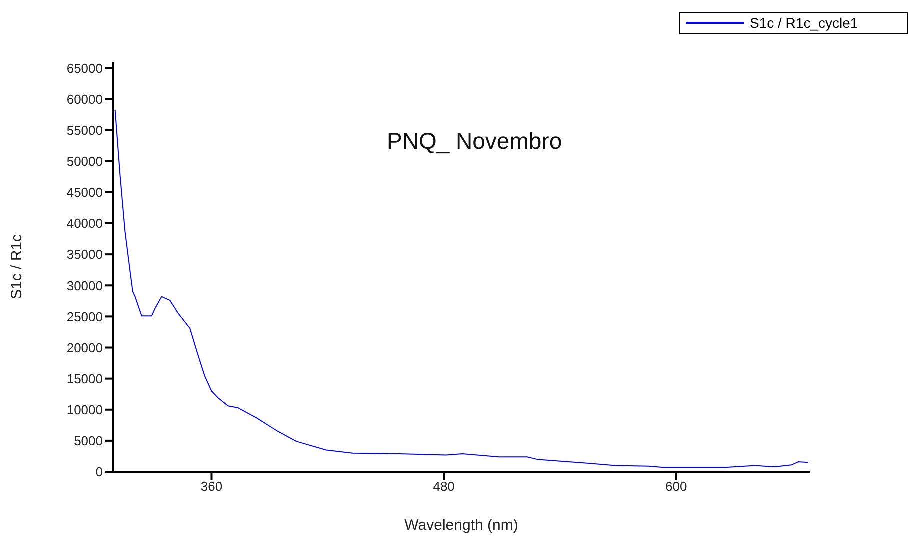 The height and width of the screenshot is (536, 908). Describe the element at coordinates (84, 348) in the screenshot. I see `y-tick-label: 20000` at that location.